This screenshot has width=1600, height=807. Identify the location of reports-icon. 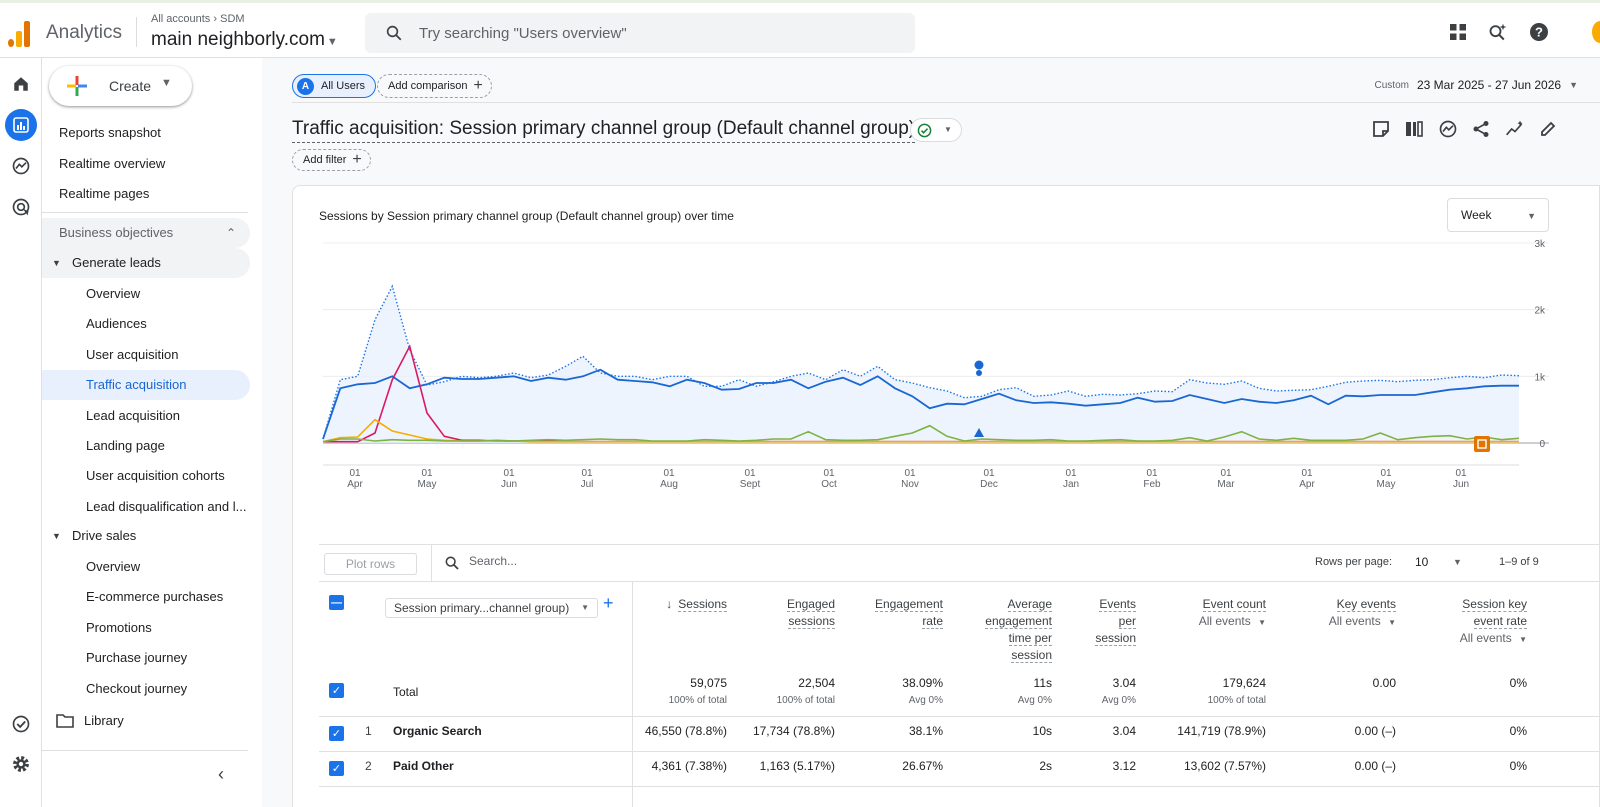
(21, 125).